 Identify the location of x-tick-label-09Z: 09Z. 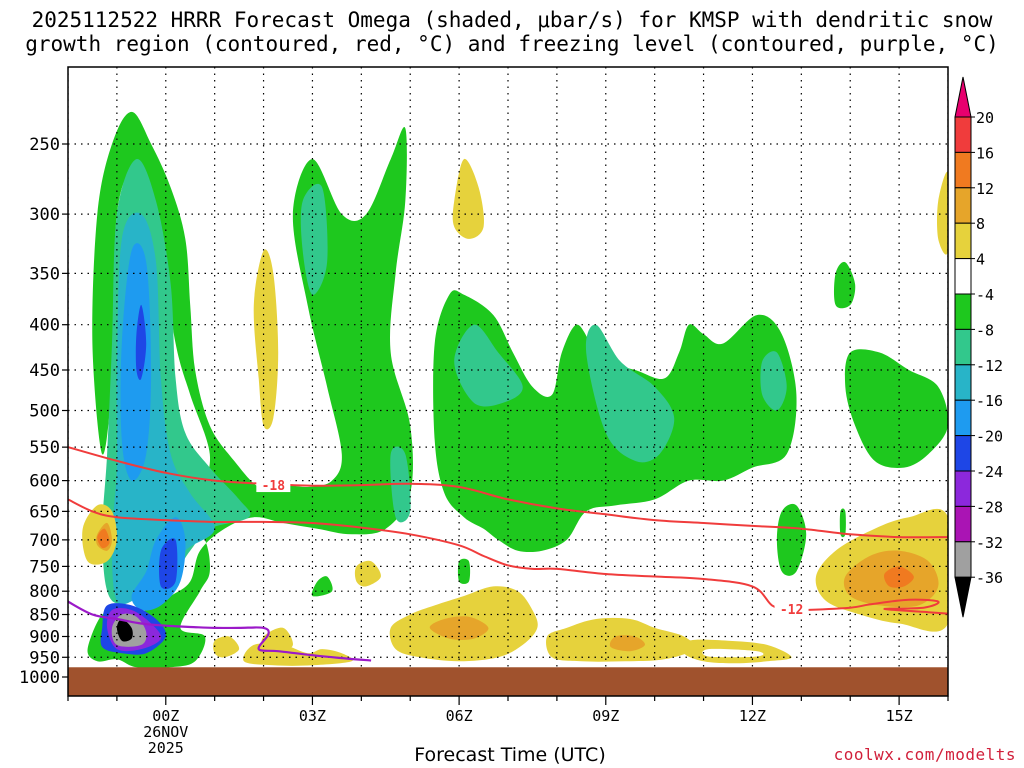
(605, 716).